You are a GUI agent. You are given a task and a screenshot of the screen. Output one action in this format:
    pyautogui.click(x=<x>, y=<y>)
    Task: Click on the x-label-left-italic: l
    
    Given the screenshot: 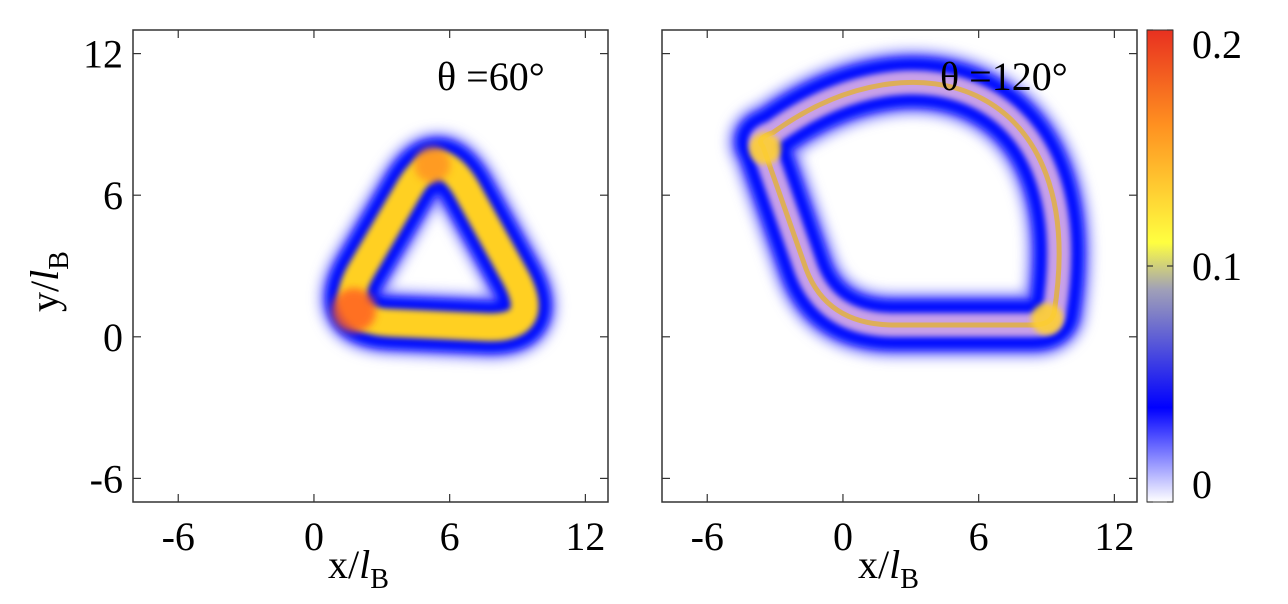 What is the action you would take?
    pyautogui.click(x=364, y=564)
    